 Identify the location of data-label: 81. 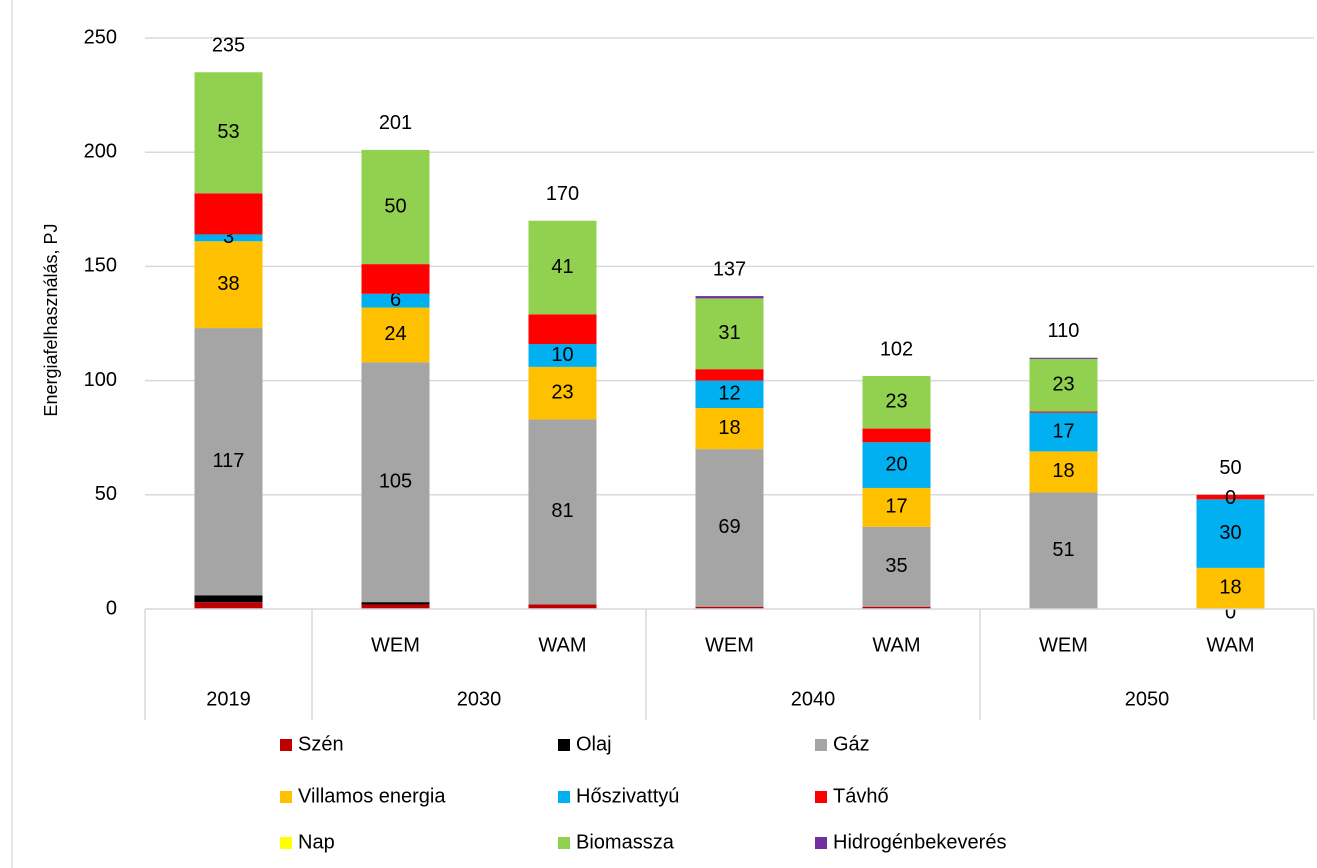
(562, 511).